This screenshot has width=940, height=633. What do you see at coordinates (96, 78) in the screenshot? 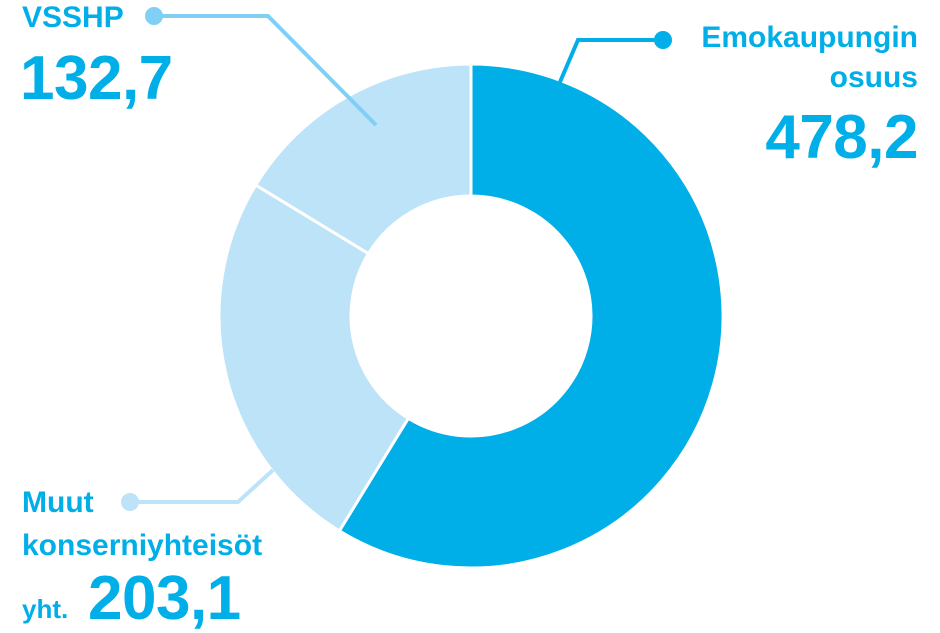
I see `slice-value-vsshp: 132,7` at bounding box center [96, 78].